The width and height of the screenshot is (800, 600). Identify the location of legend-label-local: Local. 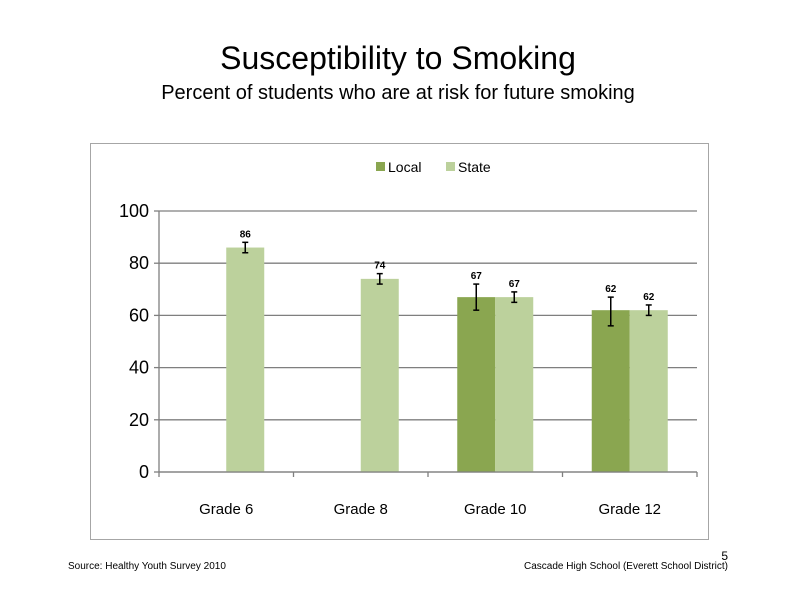
(404, 167).